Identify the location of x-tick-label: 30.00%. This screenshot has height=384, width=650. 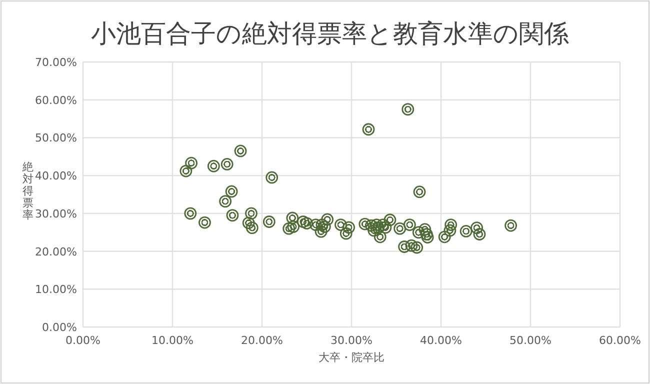
(351, 340).